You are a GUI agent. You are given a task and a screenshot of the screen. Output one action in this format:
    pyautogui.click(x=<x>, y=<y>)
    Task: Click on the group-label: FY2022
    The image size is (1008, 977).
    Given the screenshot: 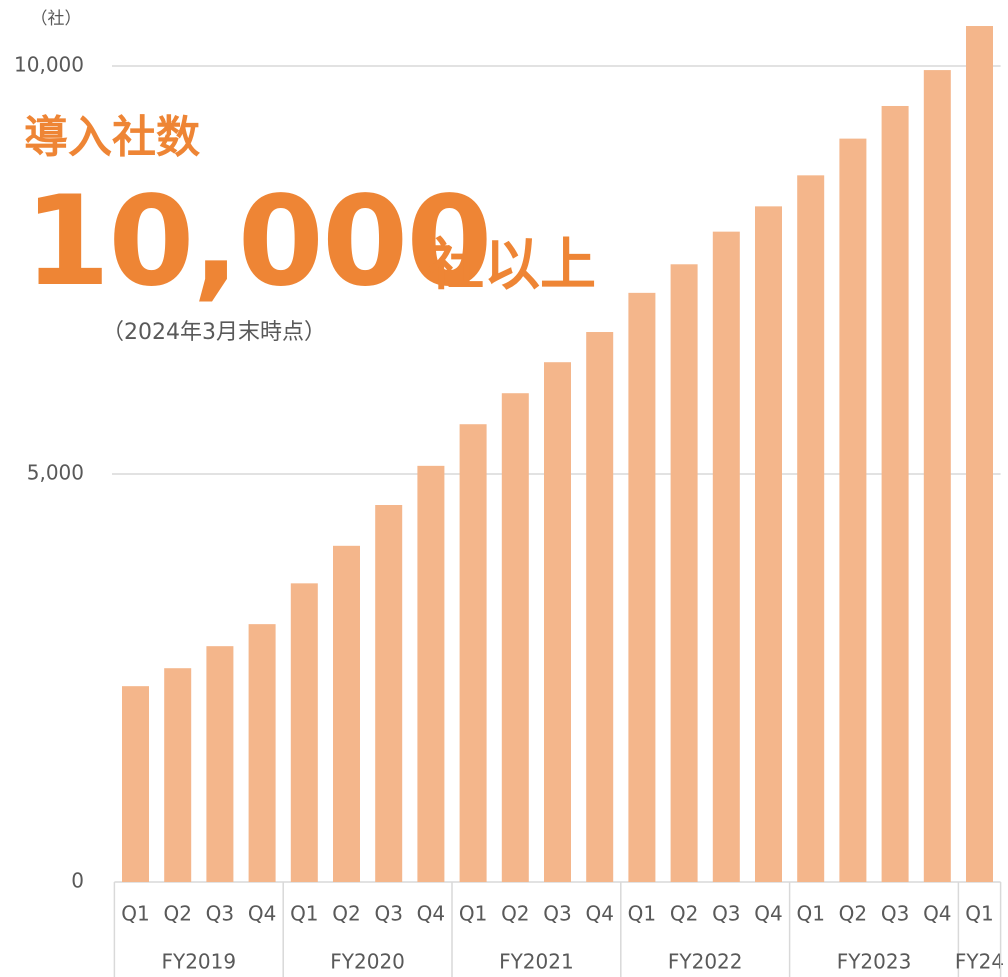 What is the action you would take?
    pyautogui.click(x=705, y=962)
    